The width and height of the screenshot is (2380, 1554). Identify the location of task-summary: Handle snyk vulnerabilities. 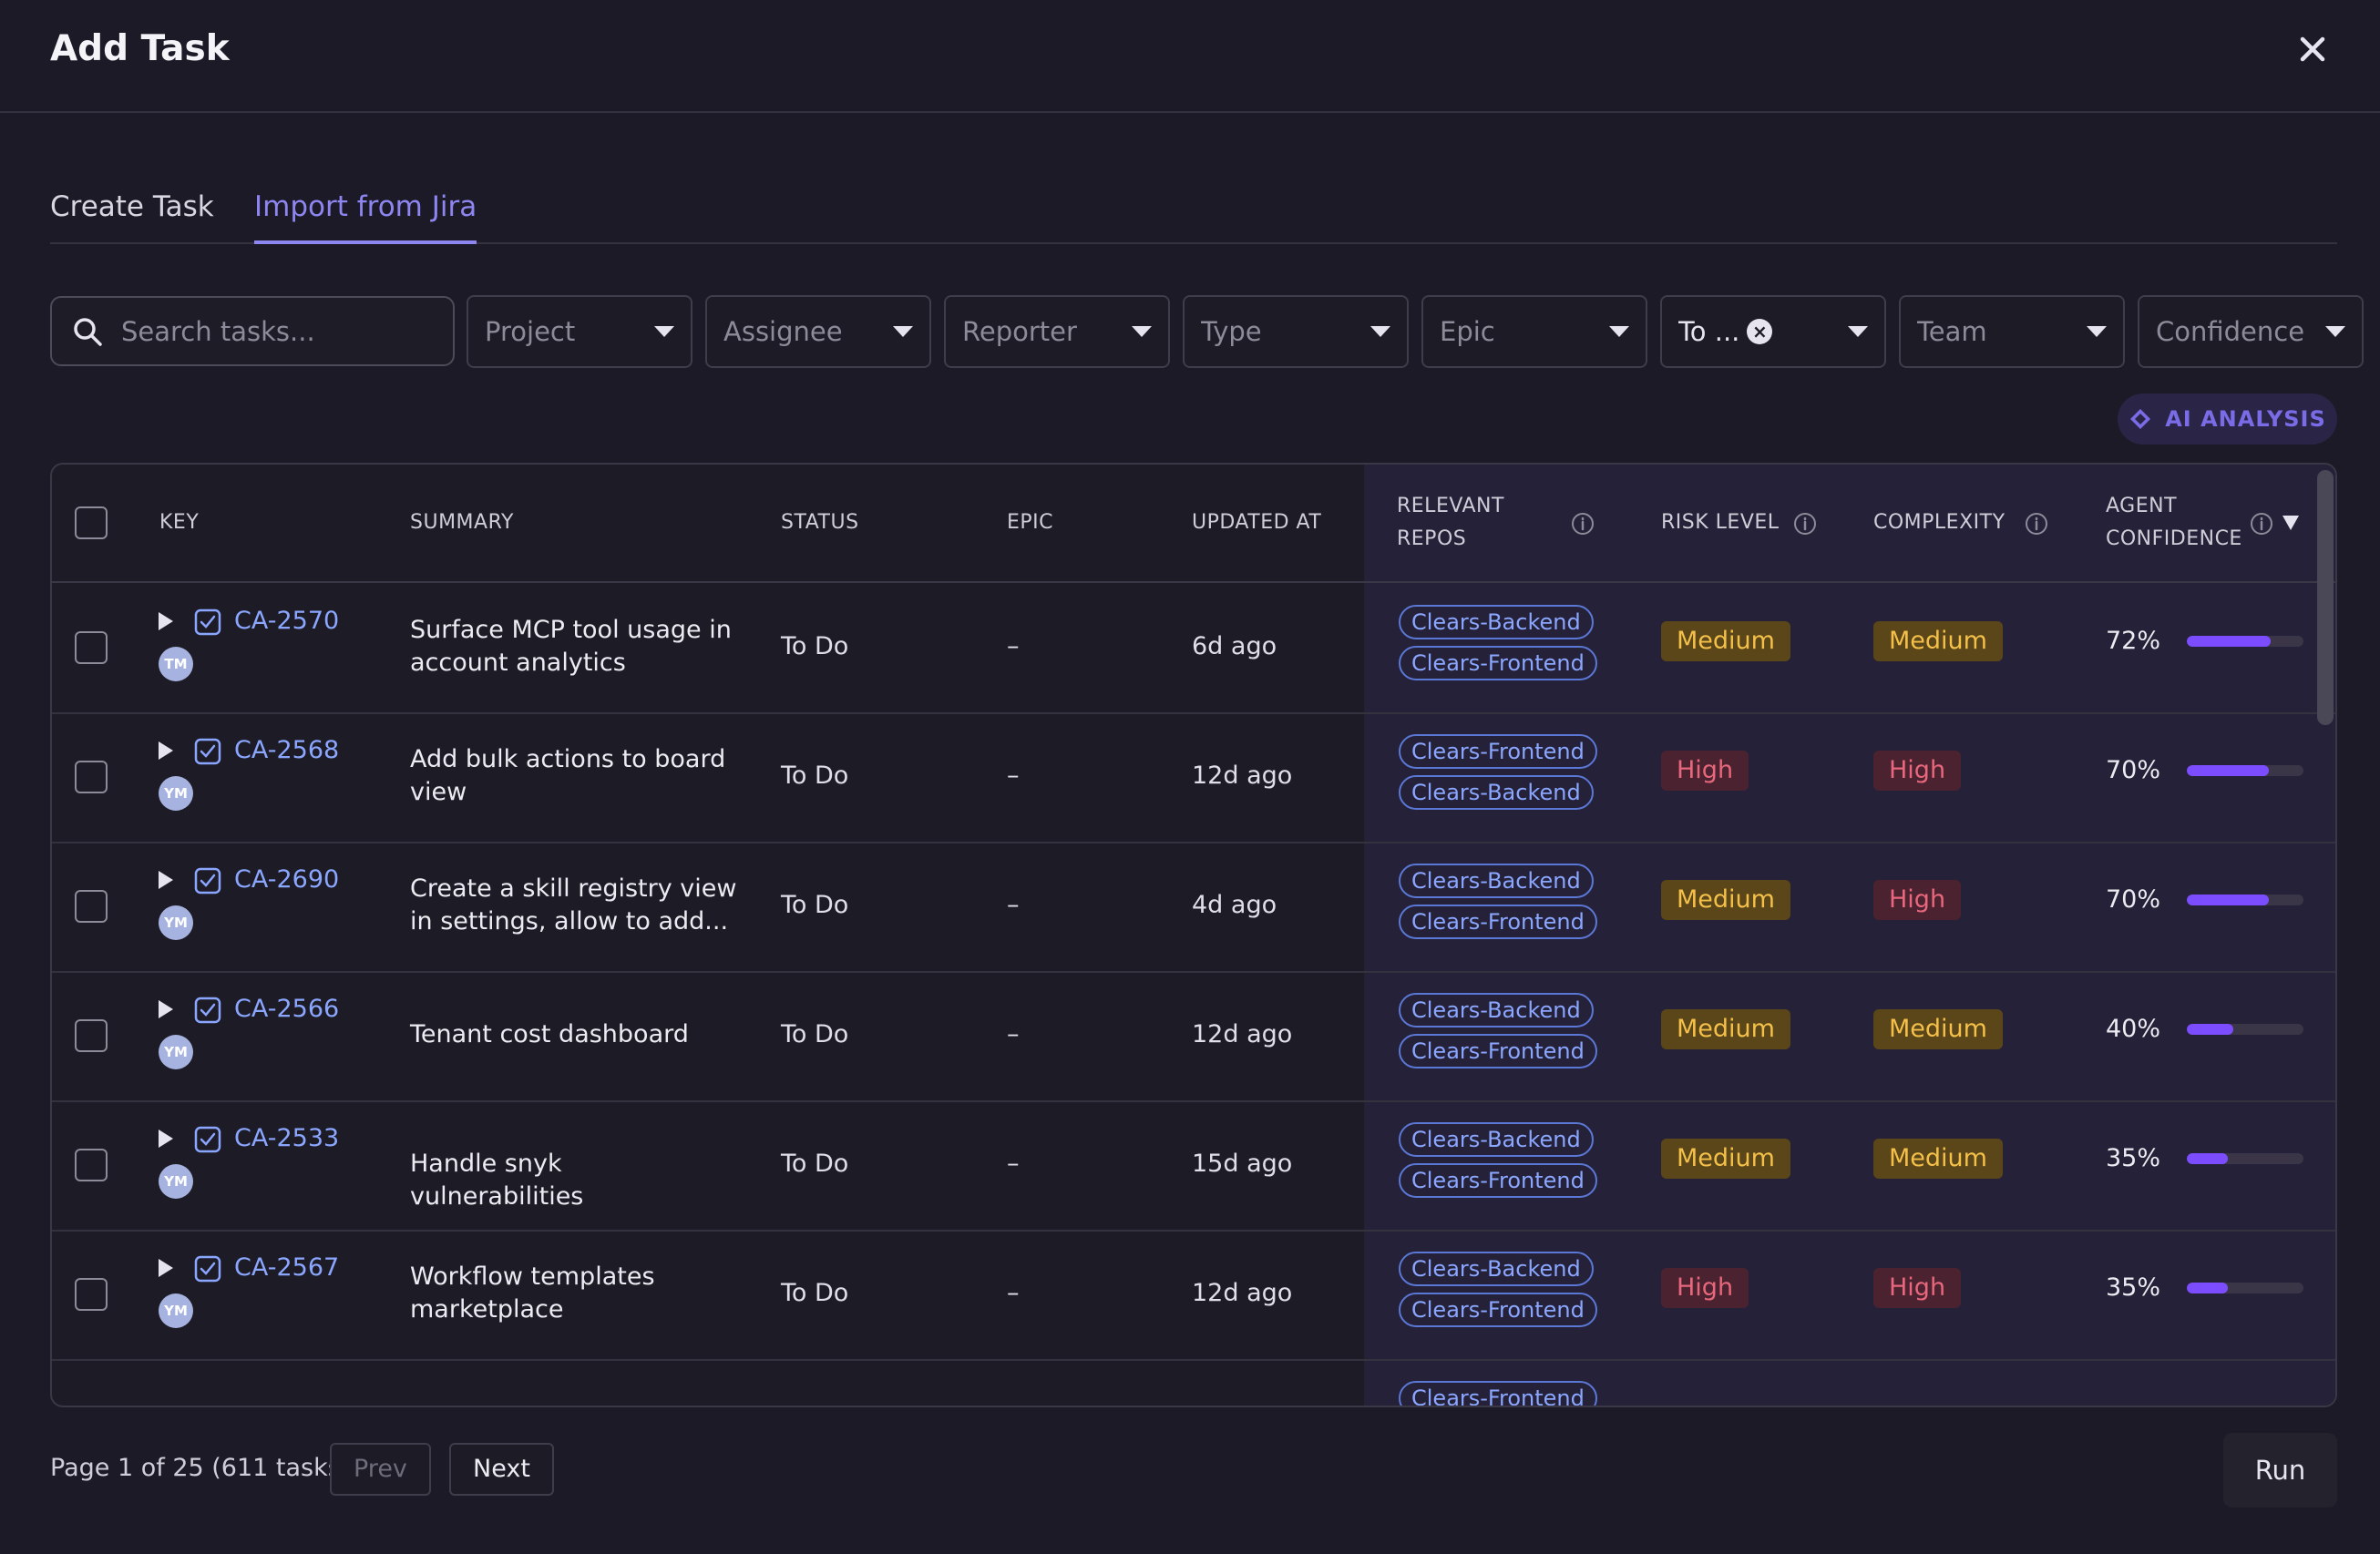
(497, 1180).